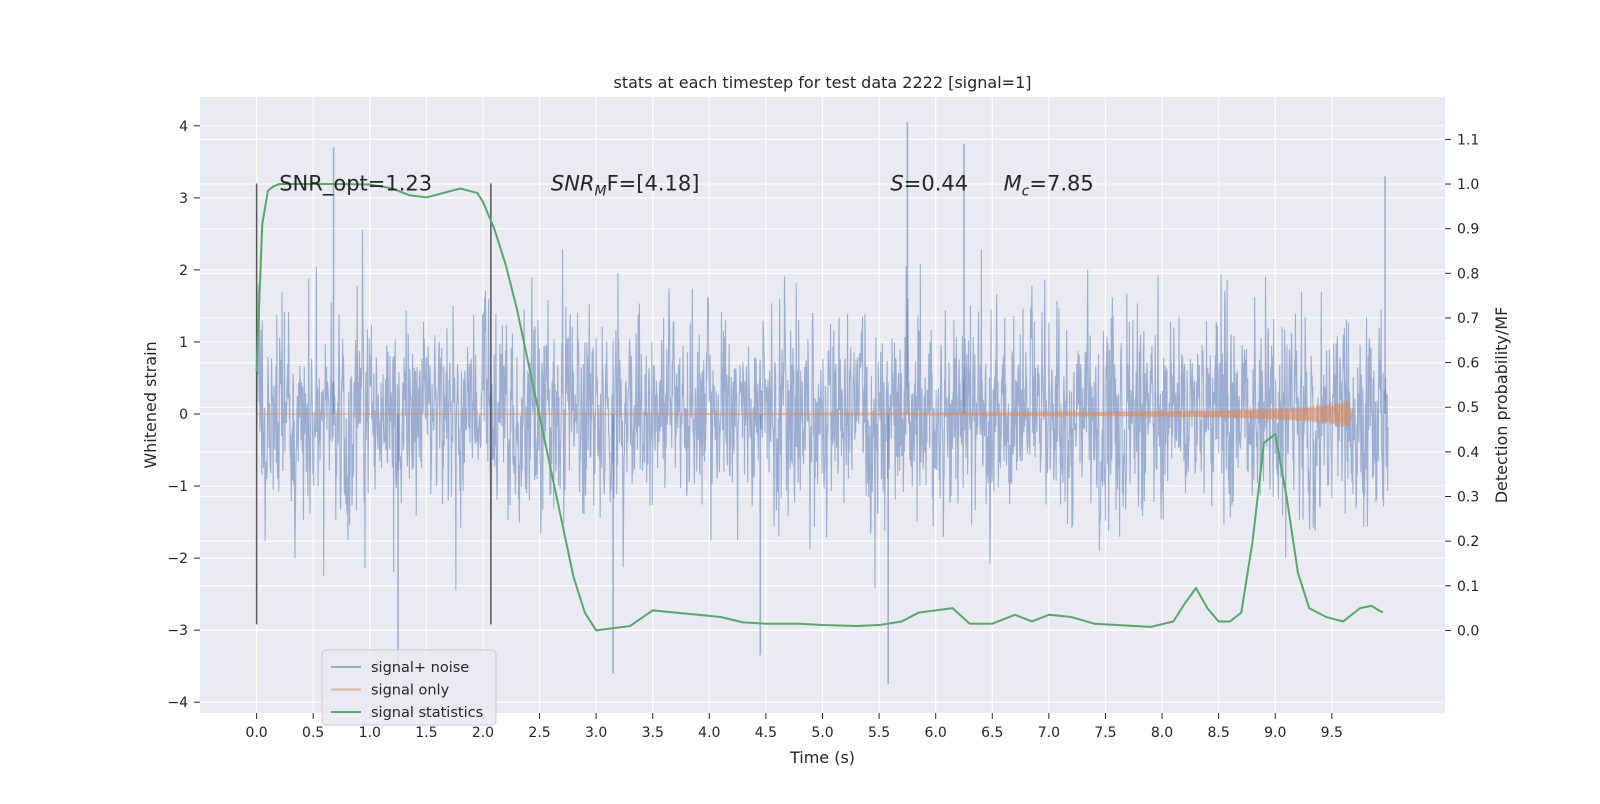 This screenshot has height=804, width=1600. What do you see at coordinates (183, 415) in the screenshot?
I see `y-tick-label: 0` at bounding box center [183, 415].